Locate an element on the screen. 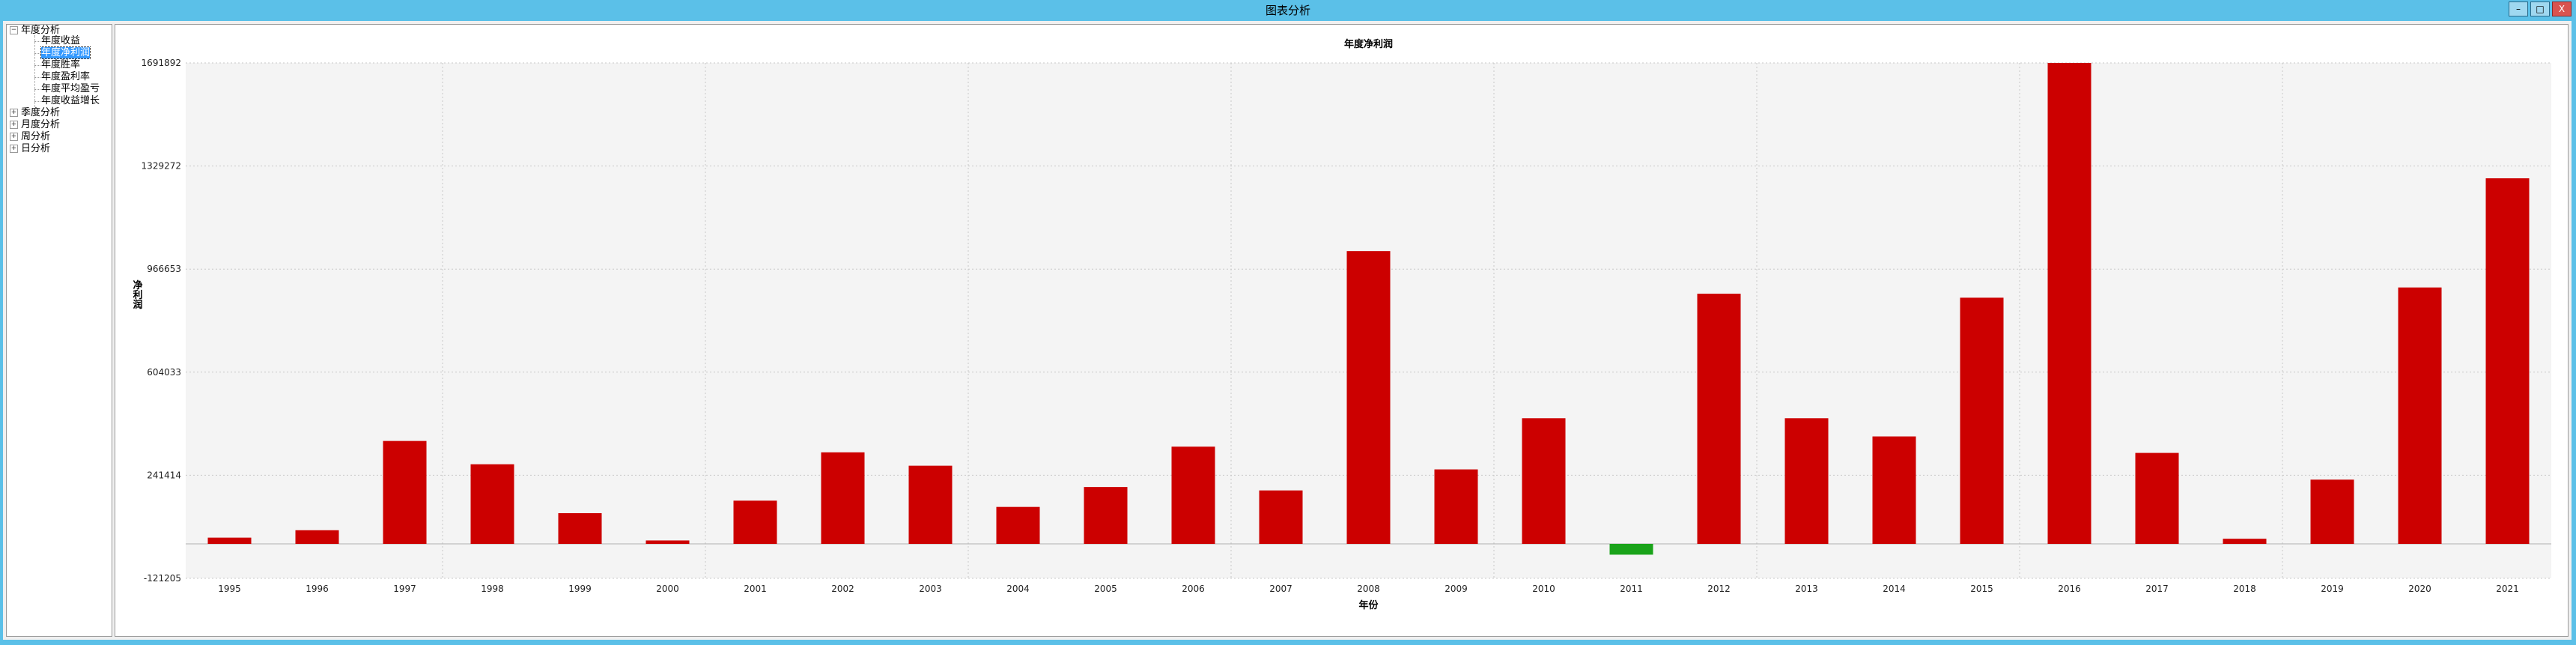 This screenshot has width=2576, height=645. window-title: 图表分析 is located at coordinates (1287, 10).